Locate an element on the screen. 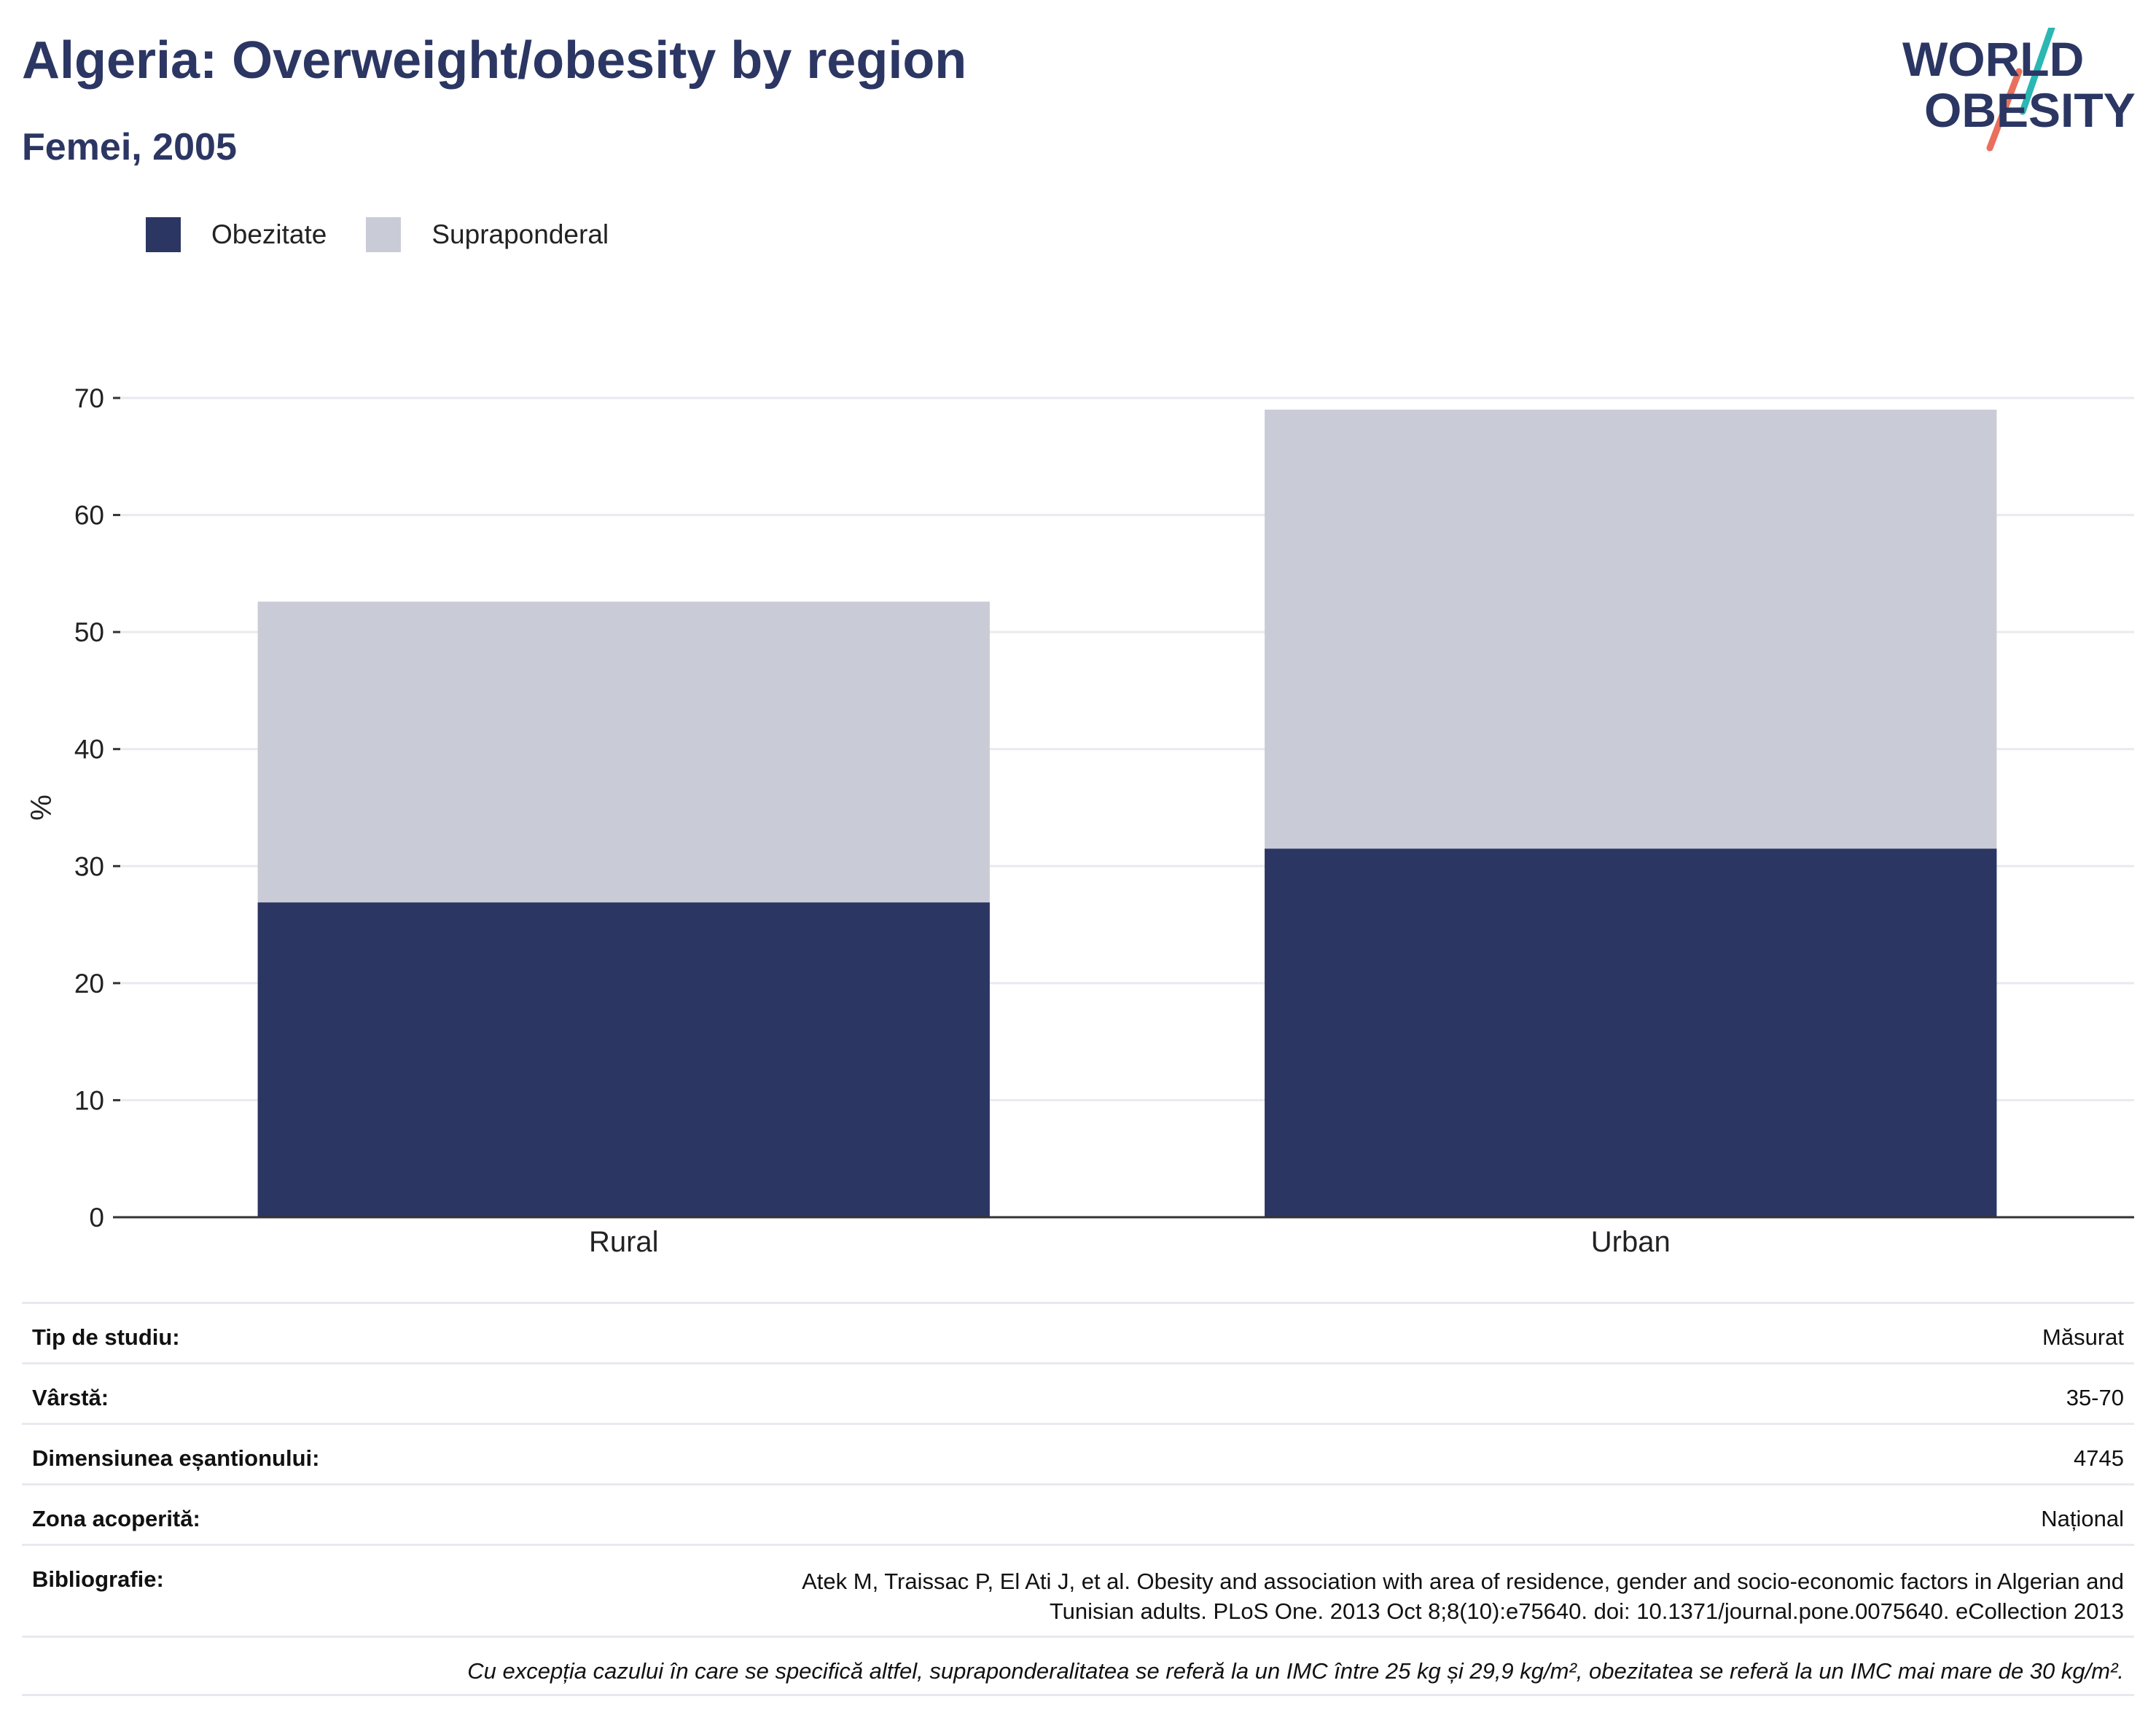 This screenshot has width=2156, height=1734. legend-swatch-overweight is located at coordinates (384, 234).